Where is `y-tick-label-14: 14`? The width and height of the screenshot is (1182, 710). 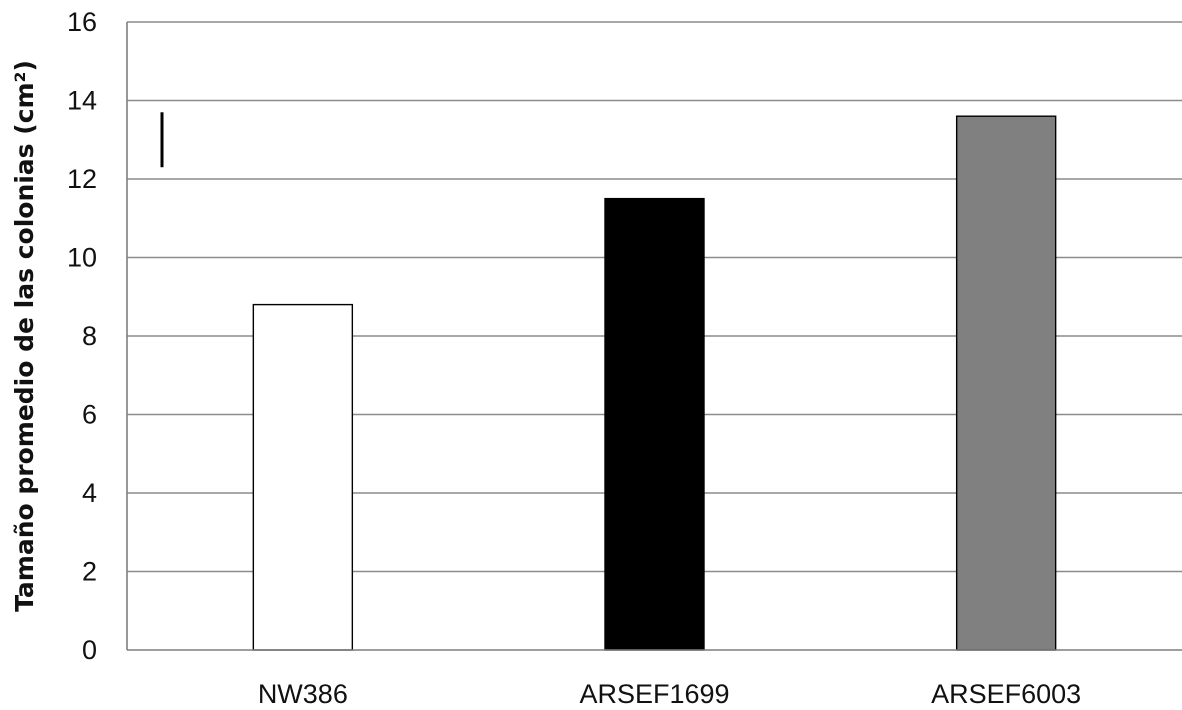
y-tick-label-14: 14 is located at coordinates (82, 101).